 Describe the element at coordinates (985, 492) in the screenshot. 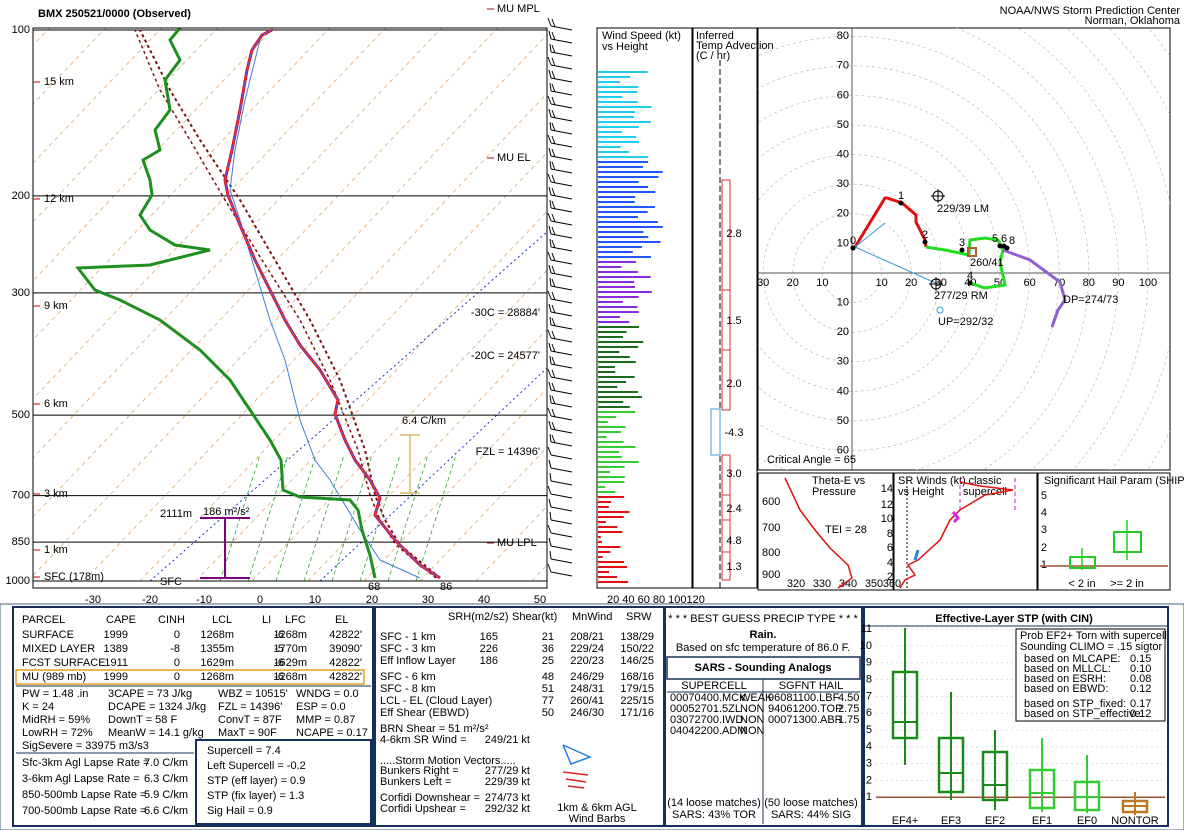

I see `legend: supercell` at that location.